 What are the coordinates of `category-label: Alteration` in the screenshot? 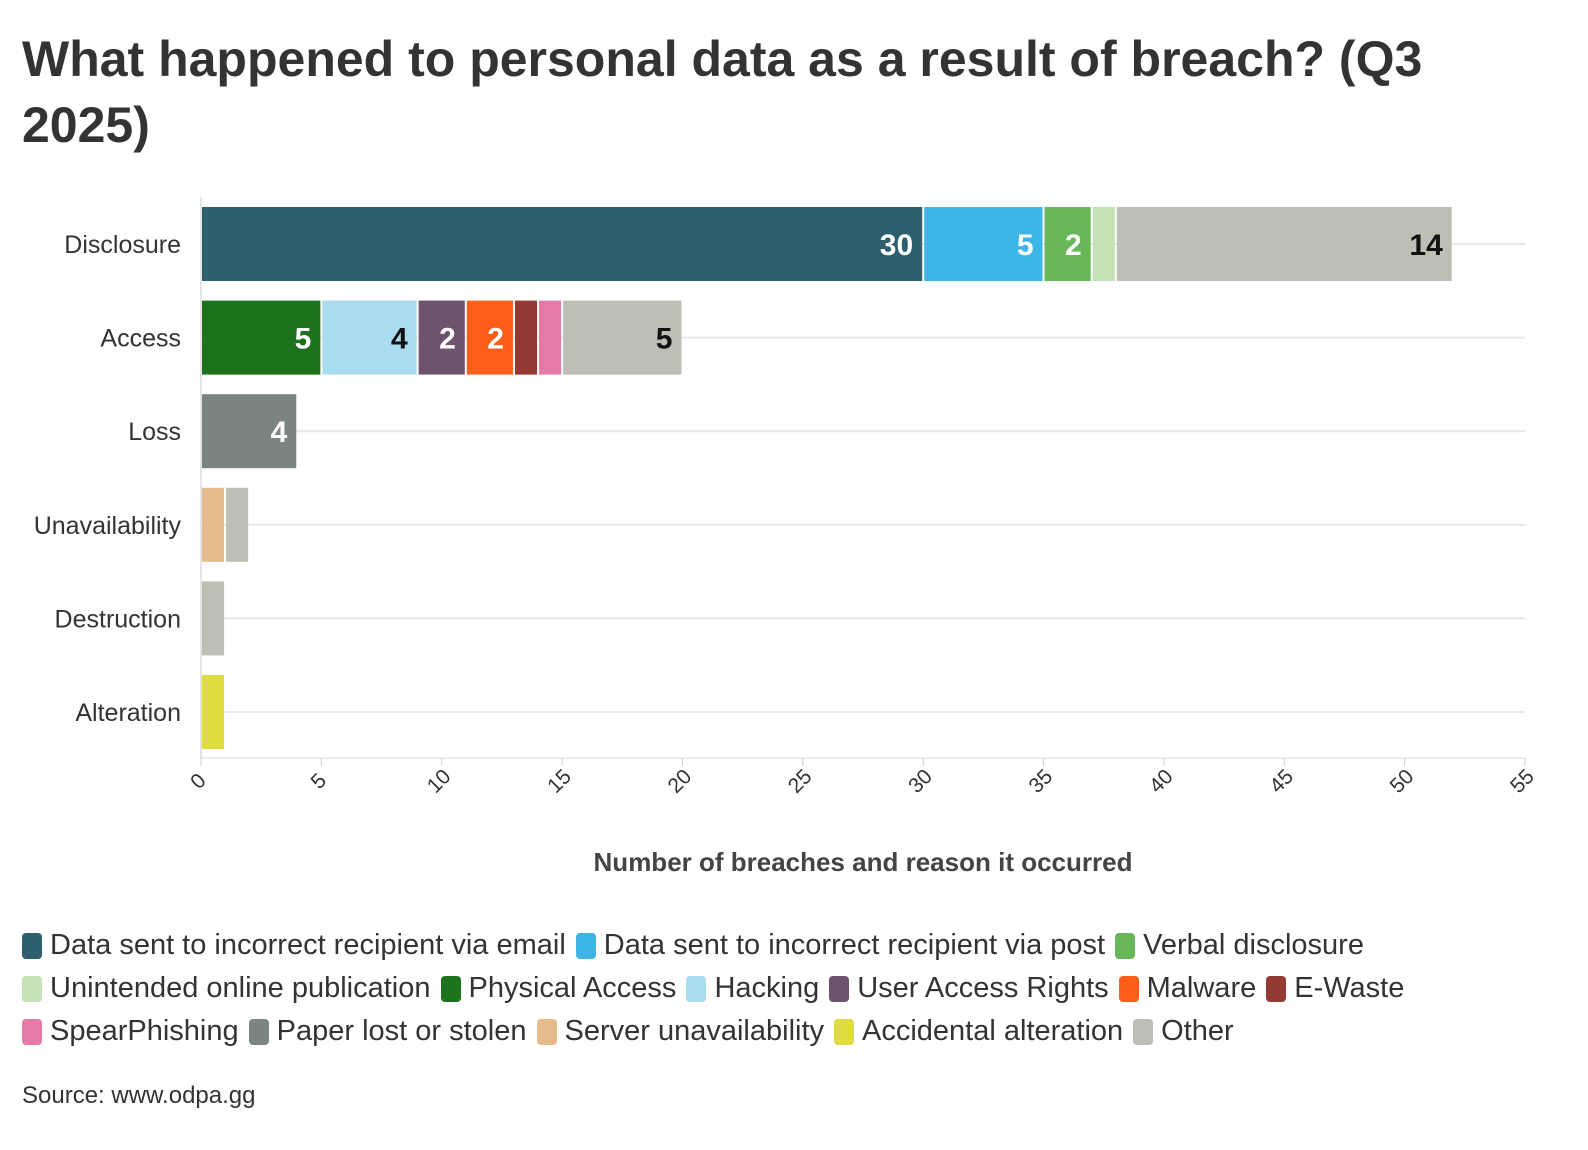 It's located at (128, 713).